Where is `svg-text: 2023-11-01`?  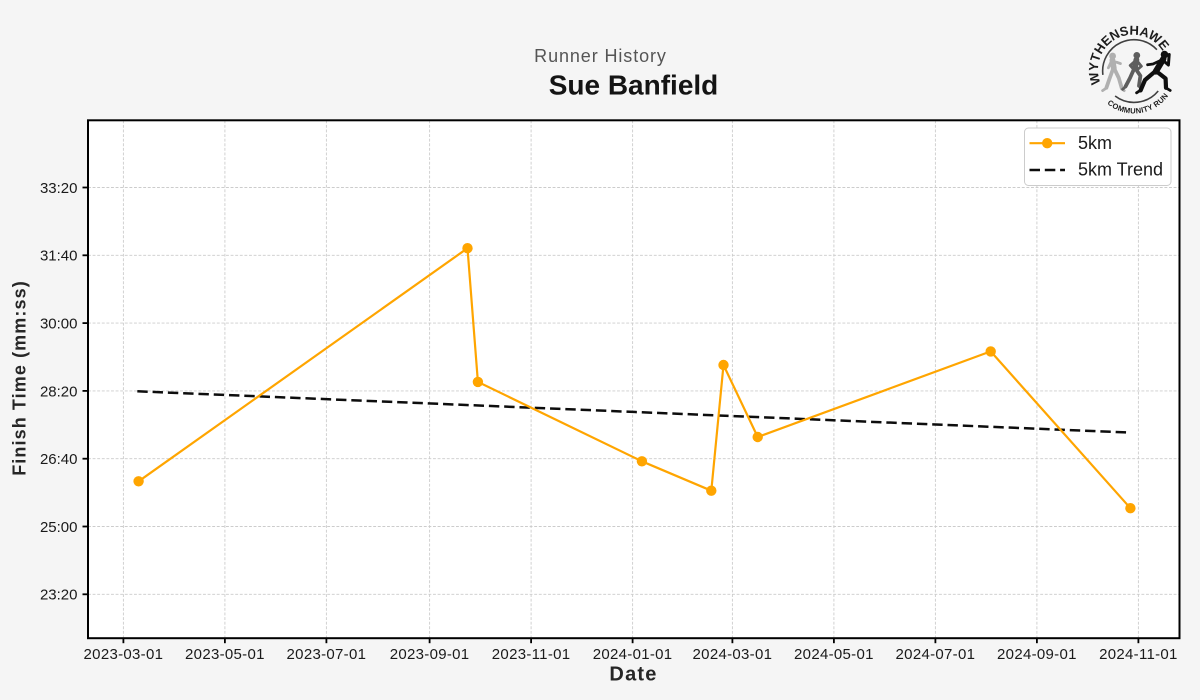
svg-text: 2023-11-01 is located at coordinates (531, 654).